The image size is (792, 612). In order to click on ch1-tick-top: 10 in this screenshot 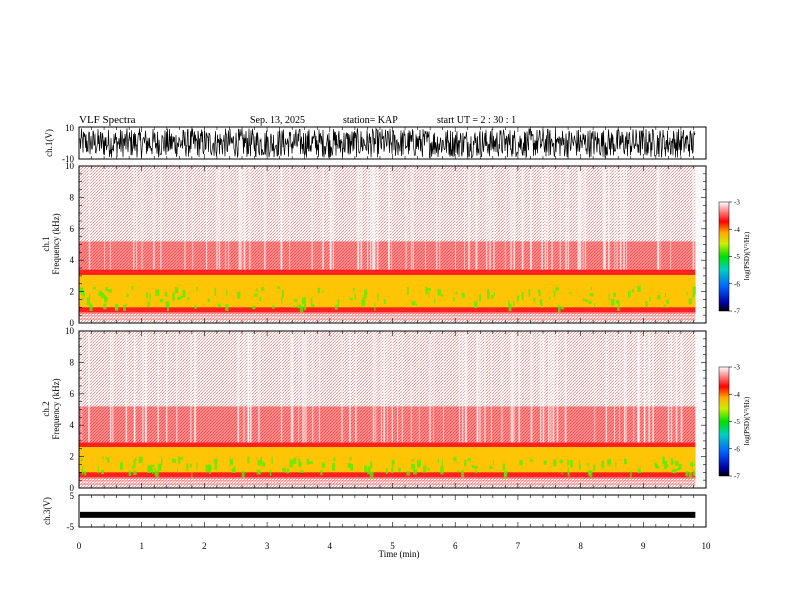, I will do `click(70, 128)`.